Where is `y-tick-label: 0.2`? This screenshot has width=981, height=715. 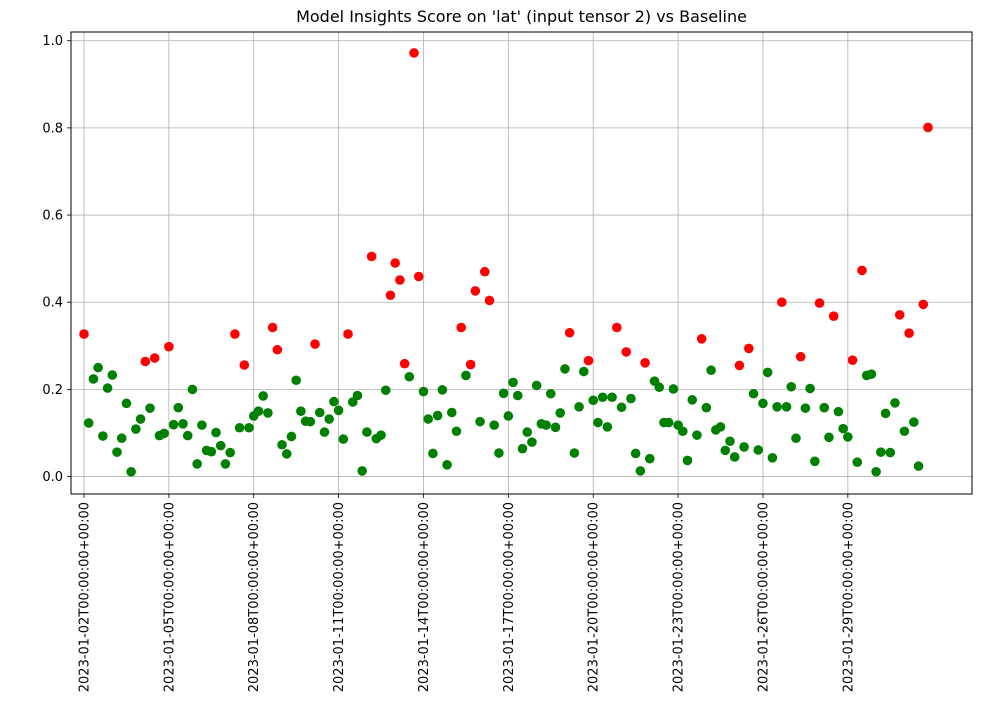
y-tick-label: 0.2 is located at coordinates (52, 390).